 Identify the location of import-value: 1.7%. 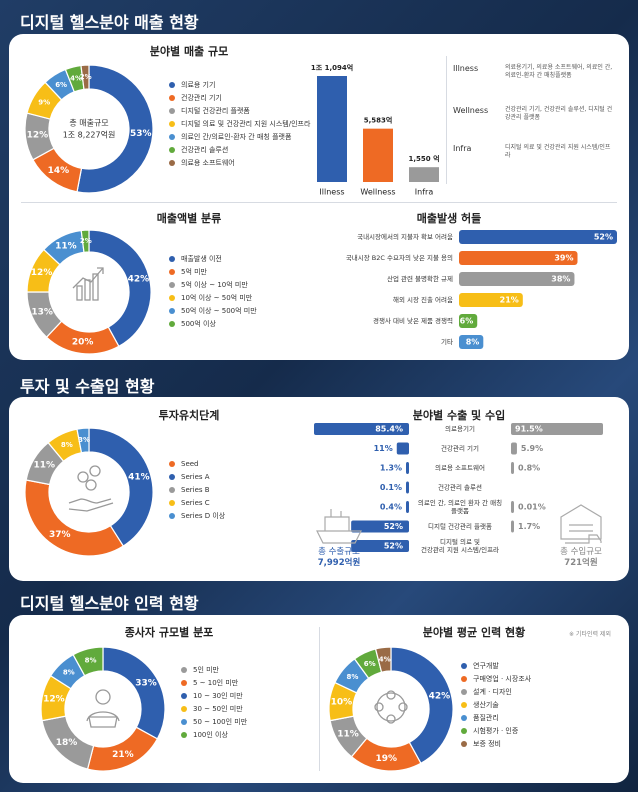
(529, 526).